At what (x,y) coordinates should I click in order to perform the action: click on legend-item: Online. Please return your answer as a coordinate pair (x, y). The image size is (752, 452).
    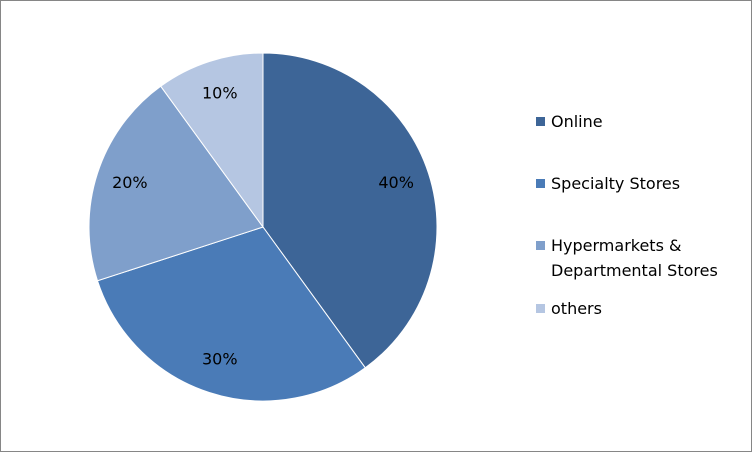
    Looking at the image, I should click on (636, 121).